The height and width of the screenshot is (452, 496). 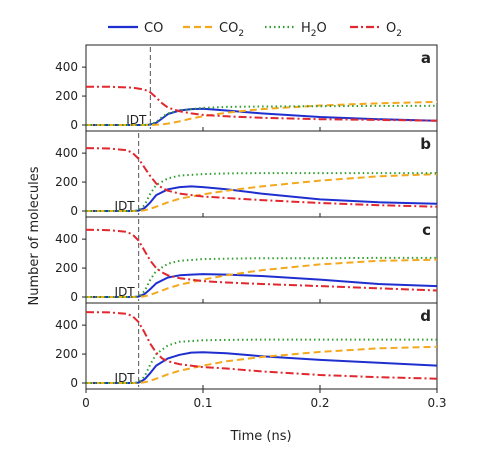 What do you see at coordinates (136, 120) in the screenshot?
I see `idt-label-a: IDT` at bounding box center [136, 120].